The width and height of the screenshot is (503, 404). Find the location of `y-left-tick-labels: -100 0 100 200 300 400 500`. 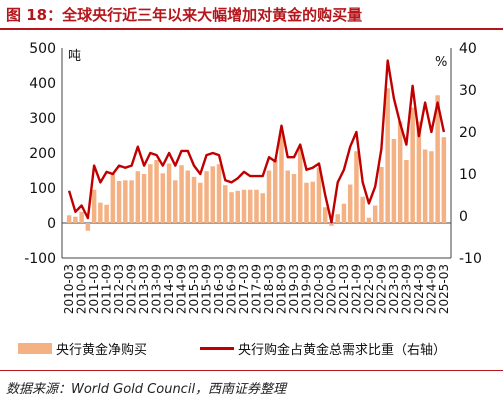

y-left-tick-labels: -100 0 100 200 300 400 500 is located at coordinates (40, 154).